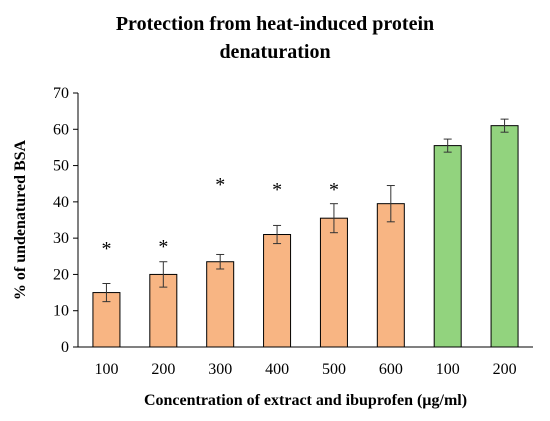 The height and width of the screenshot is (421, 550). Describe the element at coordinates (391, 369) in the screenshot. I see `x-tick-label: 600` at that location.